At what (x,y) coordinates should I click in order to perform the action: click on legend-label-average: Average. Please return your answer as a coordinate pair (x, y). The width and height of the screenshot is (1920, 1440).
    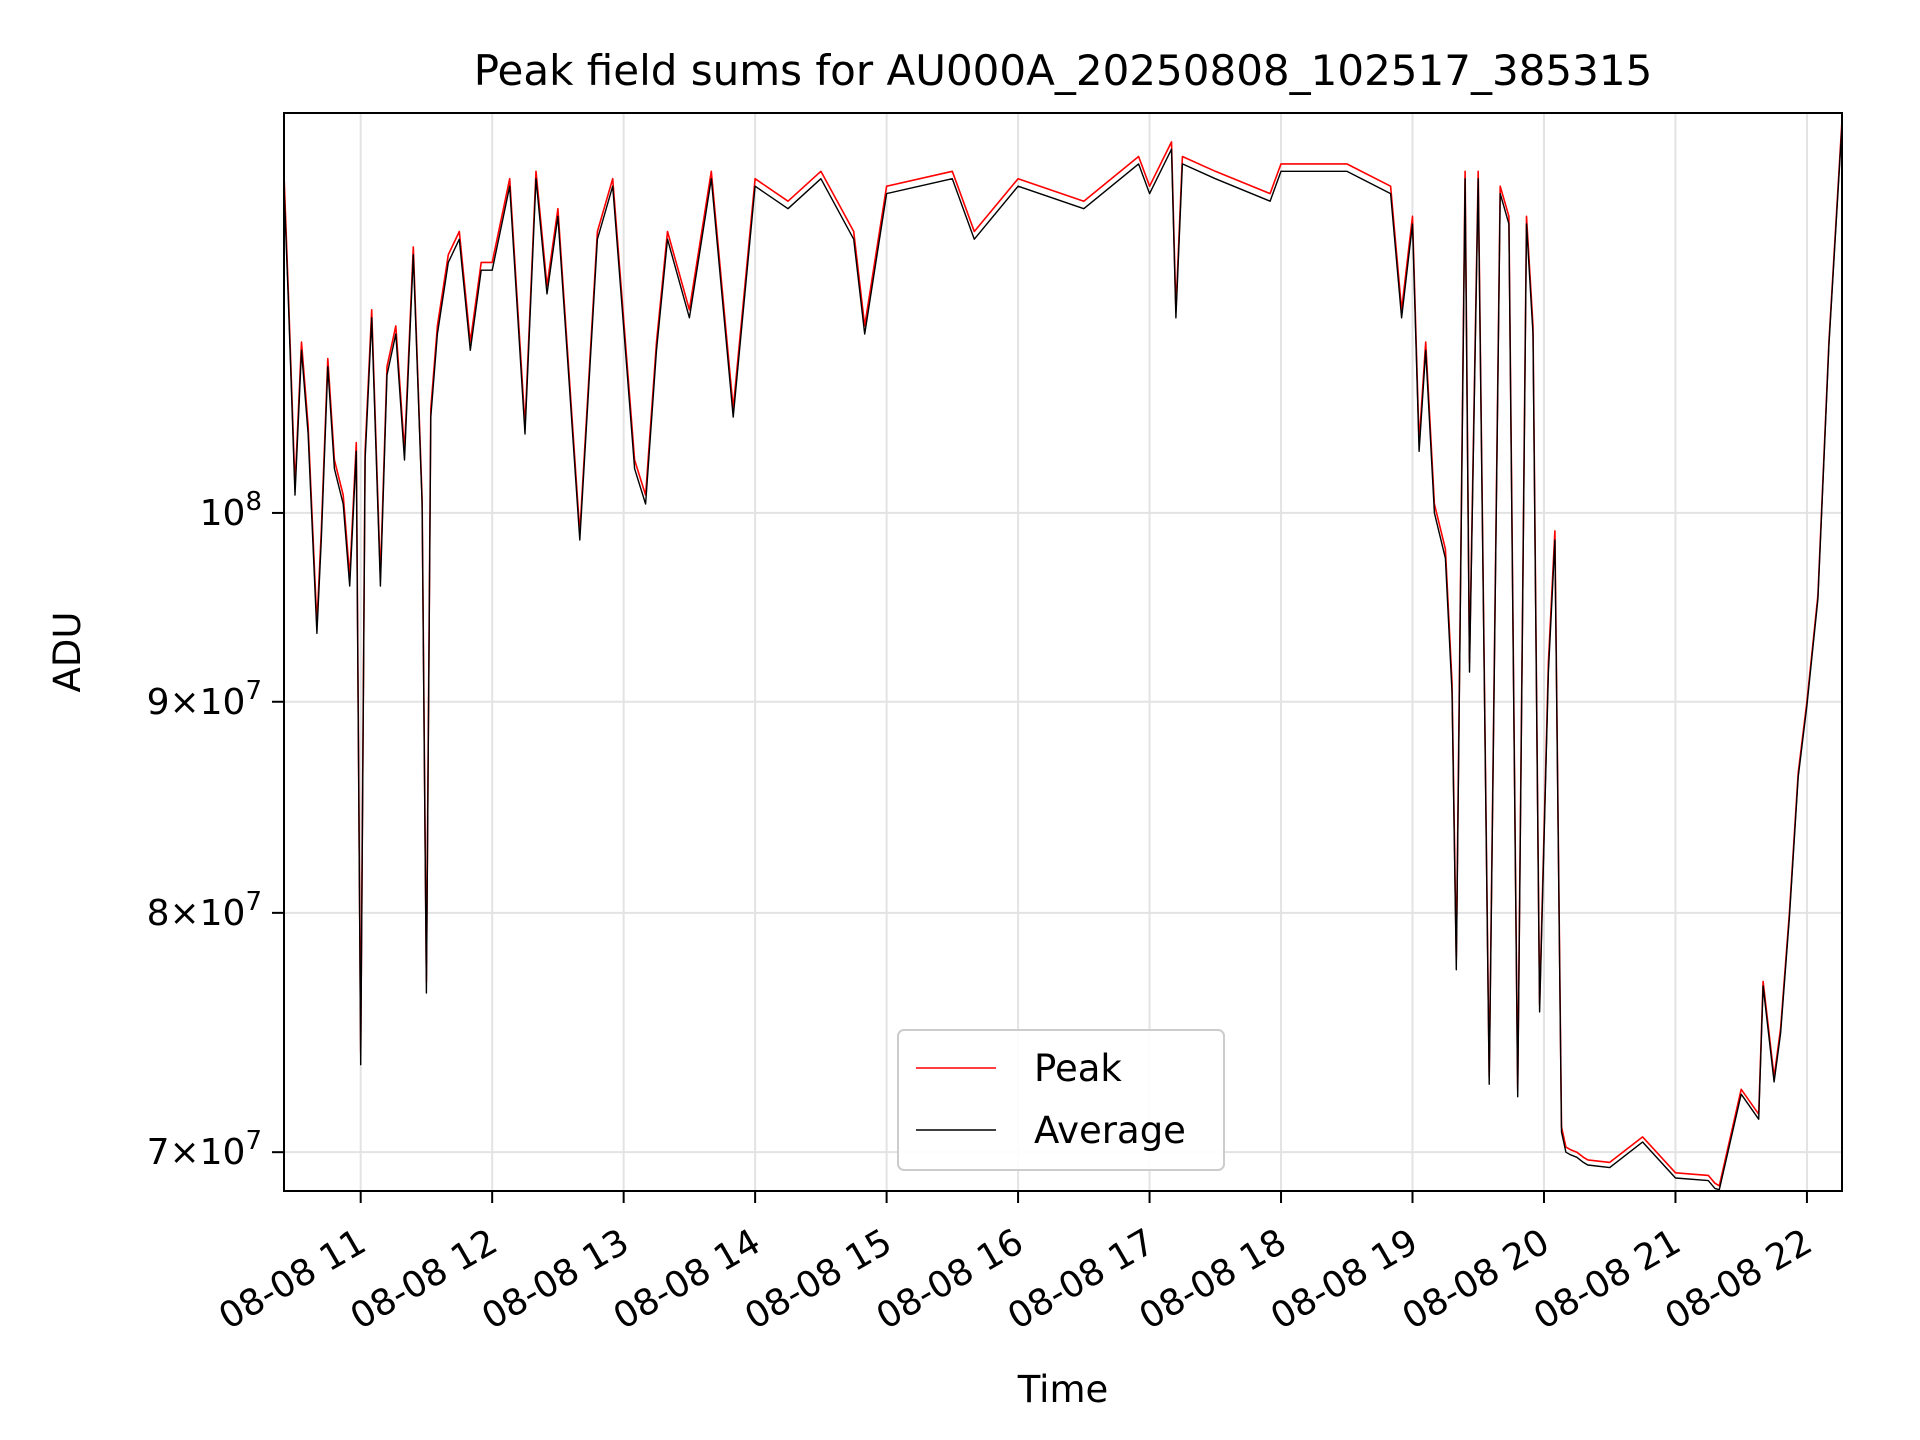
    Looking at the image, I should click on (1110, 1130).